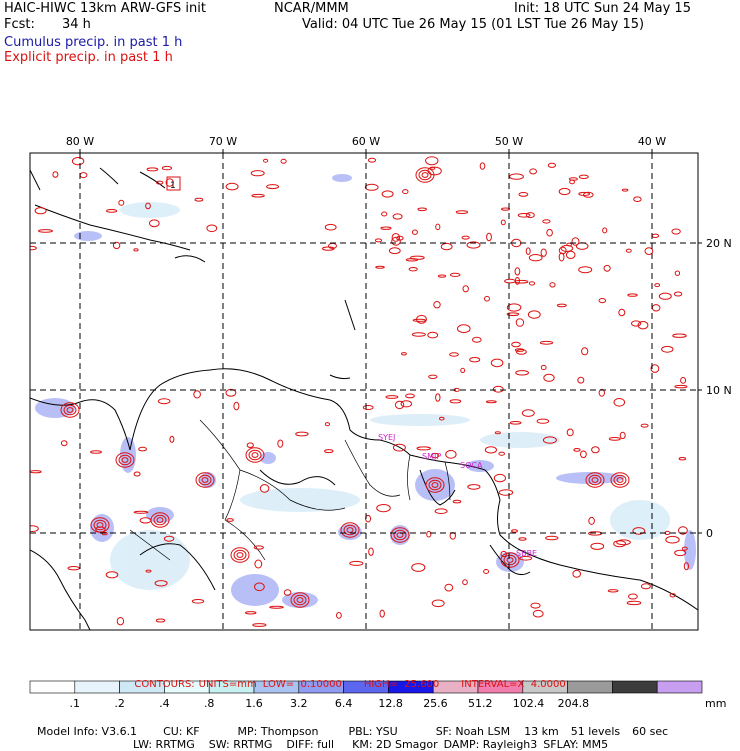  I want to click on contours-units: UNITS=mm, so click(227, 684).